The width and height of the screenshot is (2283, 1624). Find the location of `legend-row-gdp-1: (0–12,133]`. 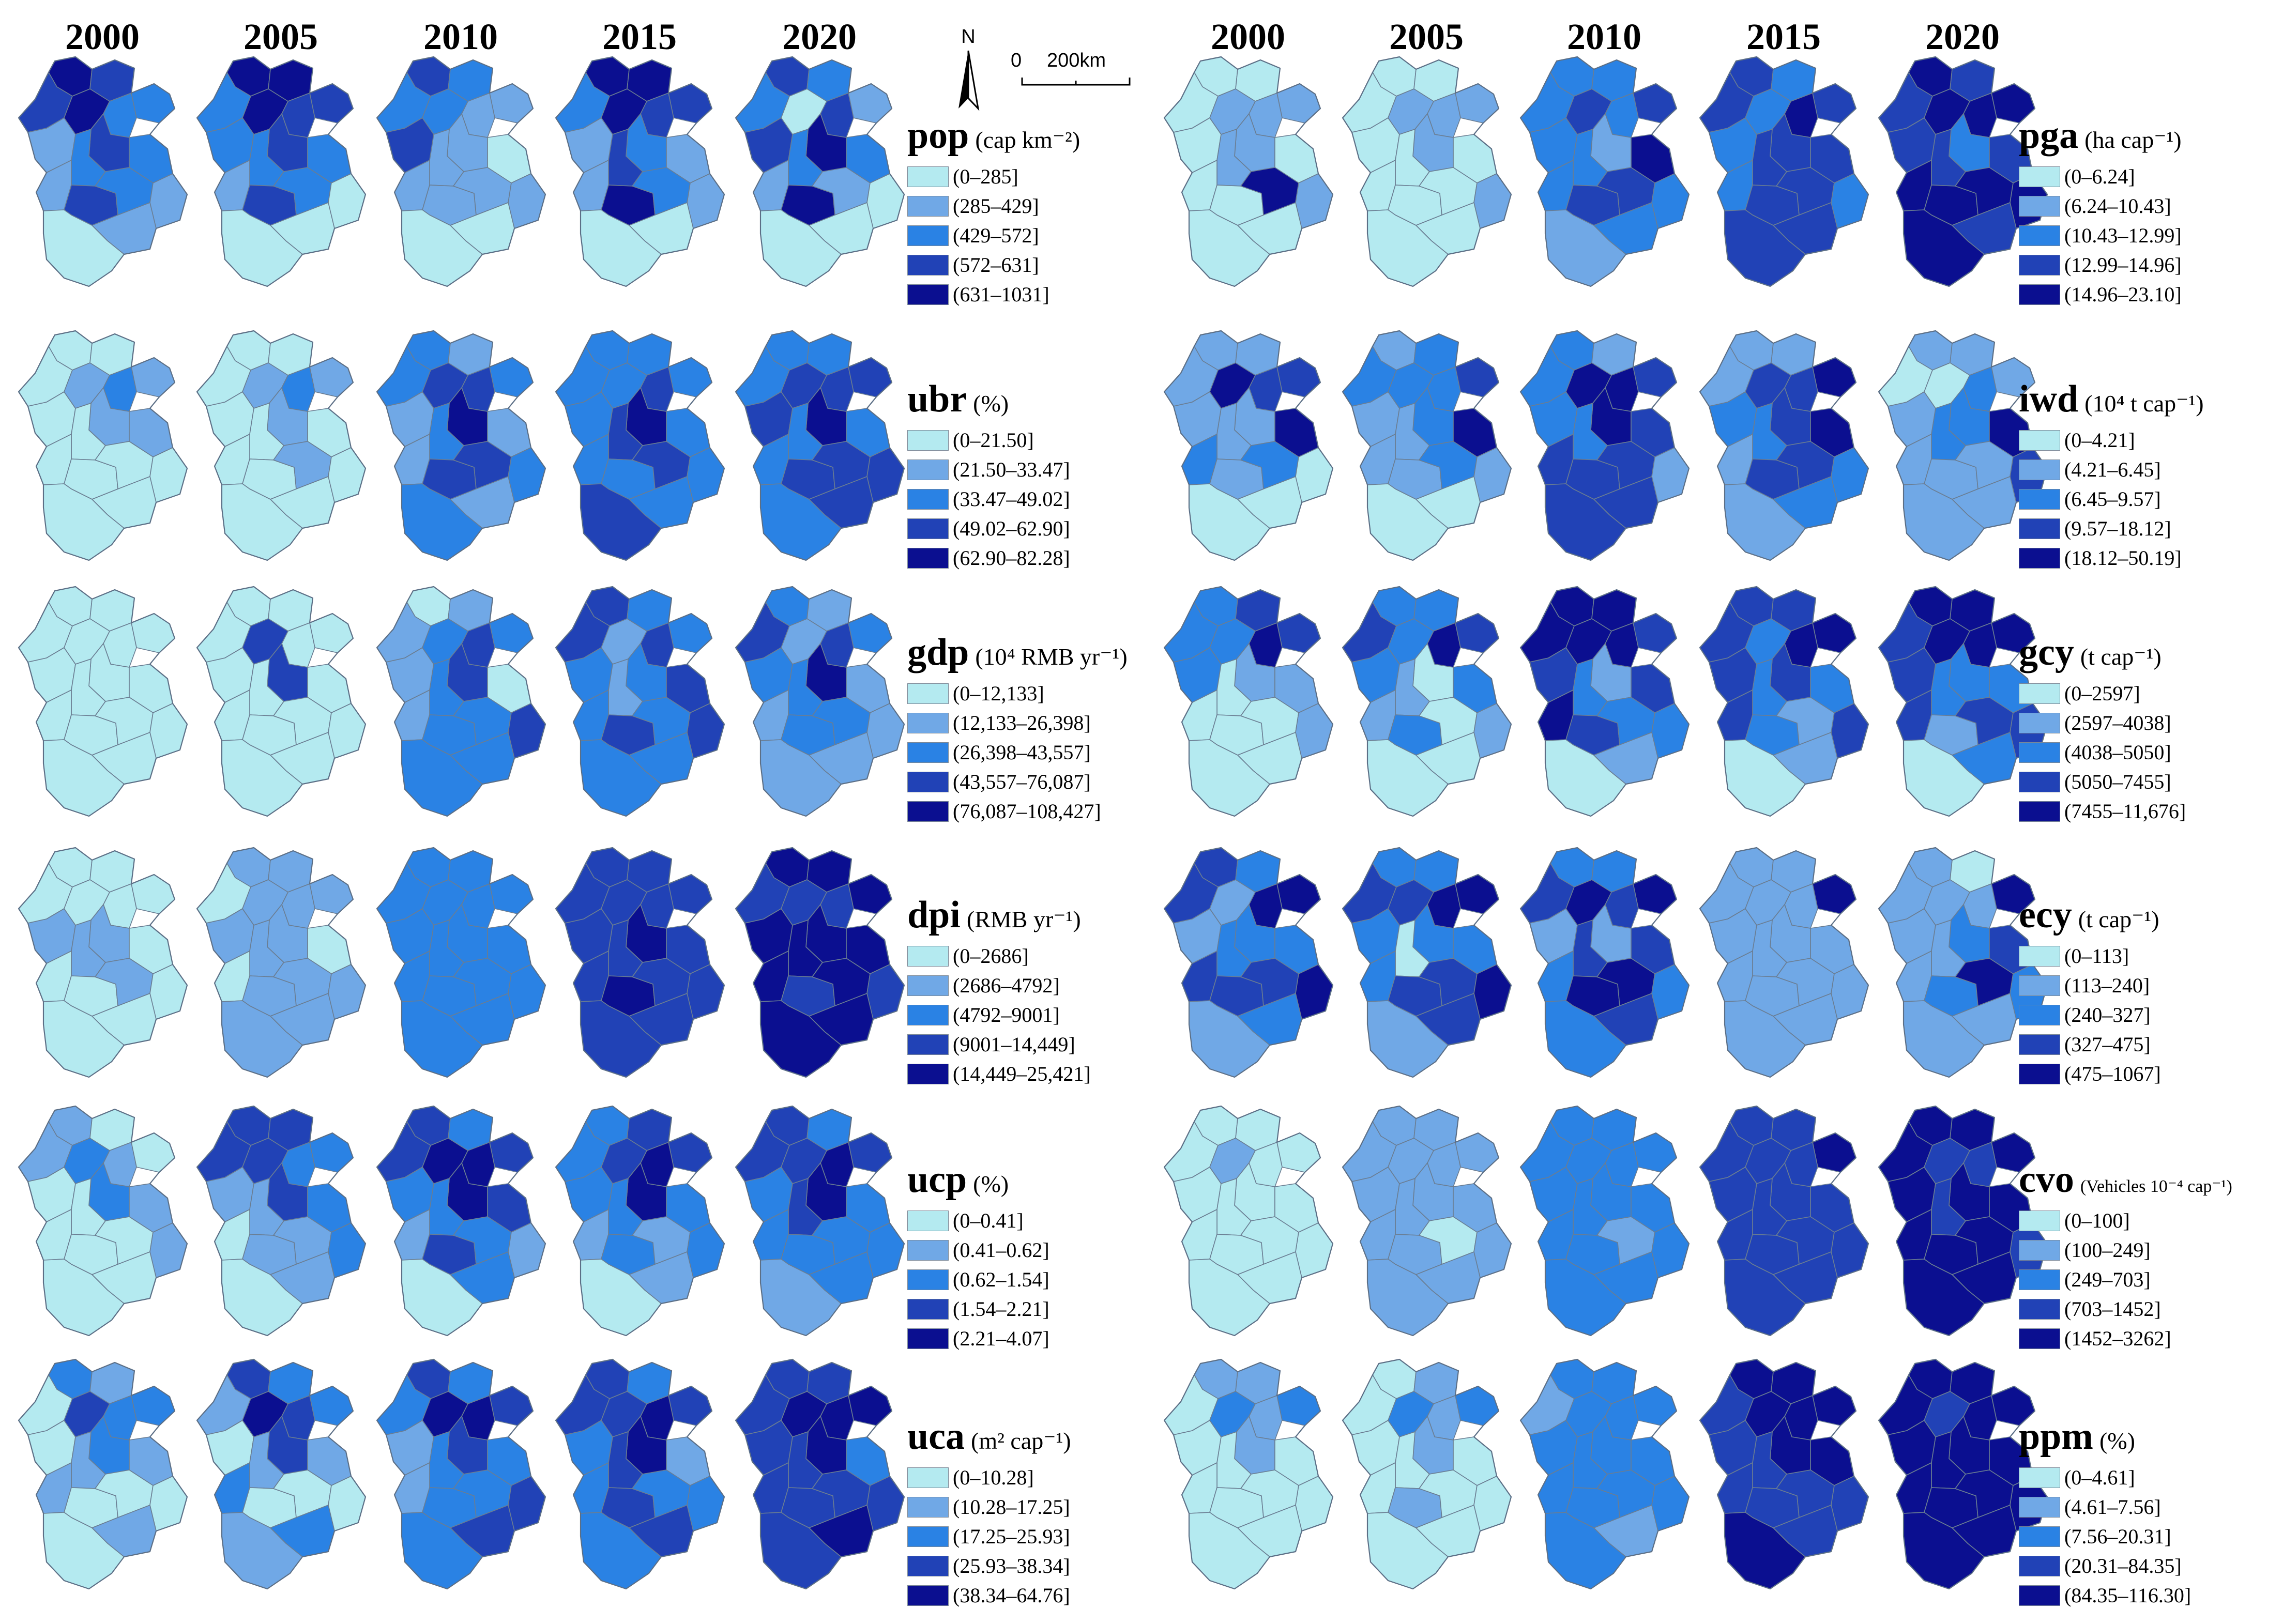

legend-row-gdp-1: (0–12,133] is located at coordinates (1017, 693).